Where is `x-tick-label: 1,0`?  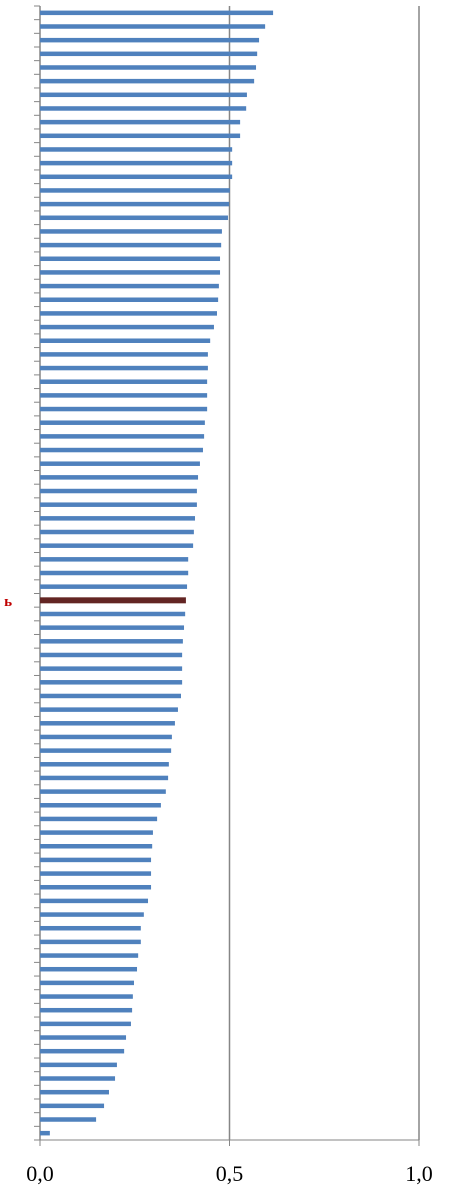
x-tick-label: 1,0 is located at coordinates (419, 1173).